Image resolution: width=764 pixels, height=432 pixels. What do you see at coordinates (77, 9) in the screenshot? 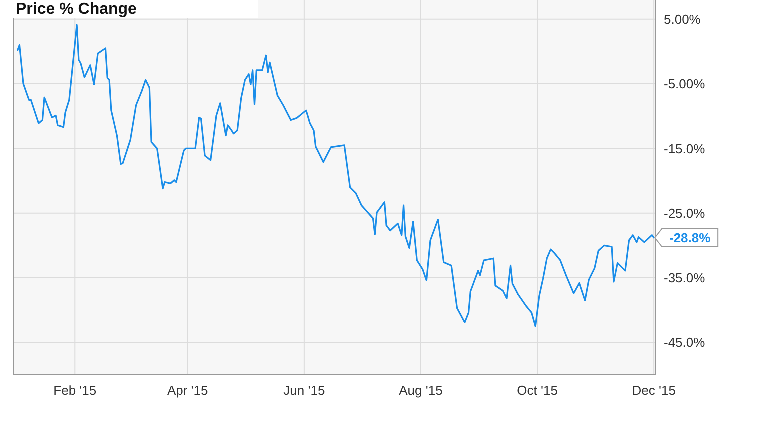
I see `chart-title: Price % Change` at bounding box center [77, 9].